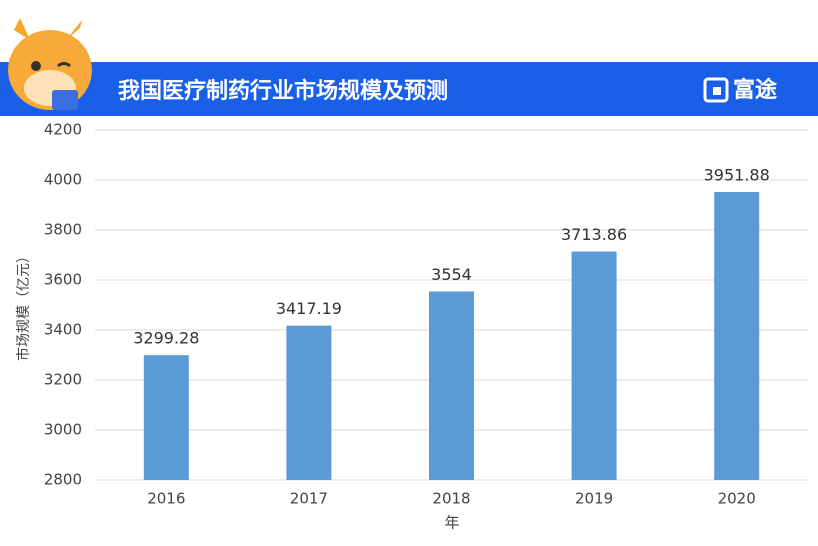  Describe the element at coordinates (594, 234) in the screenshot. I see `value-label: 3713.86` at that location.